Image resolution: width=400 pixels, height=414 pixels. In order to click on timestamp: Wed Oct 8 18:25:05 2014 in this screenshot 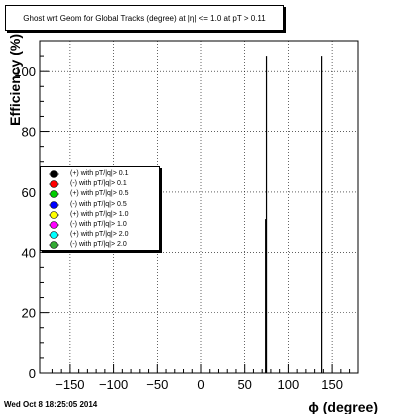, I will do `click(51, 404)`.